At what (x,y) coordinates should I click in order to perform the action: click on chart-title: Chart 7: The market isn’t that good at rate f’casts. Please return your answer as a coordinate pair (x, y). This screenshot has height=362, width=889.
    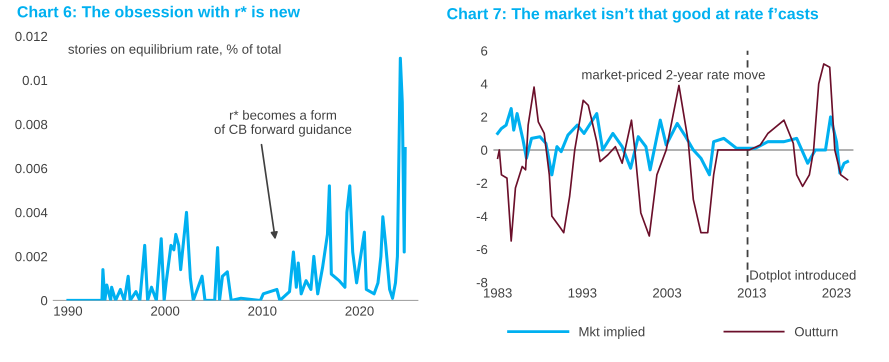
    Looking at the image, I should click on (632, 15).